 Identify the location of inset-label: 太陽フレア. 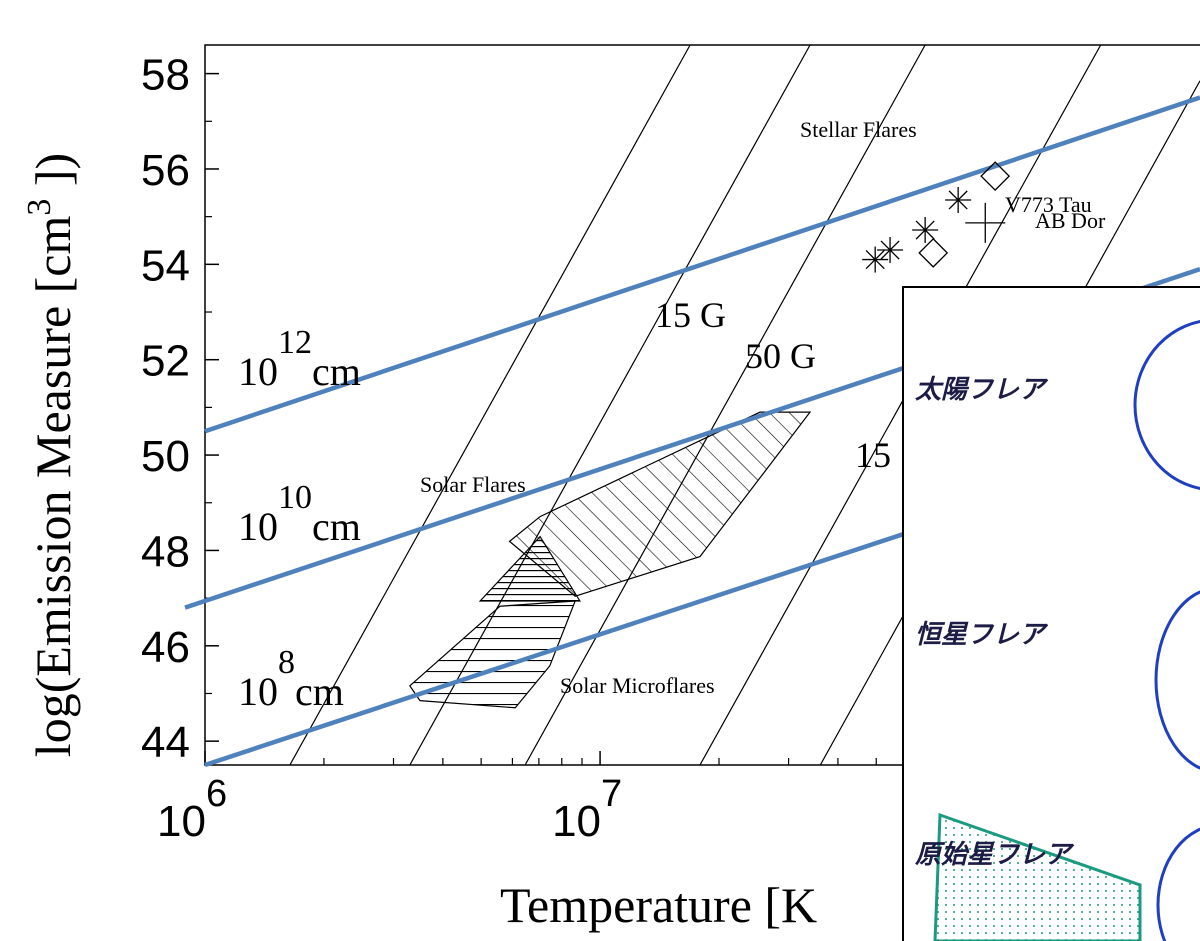
(982, 390).